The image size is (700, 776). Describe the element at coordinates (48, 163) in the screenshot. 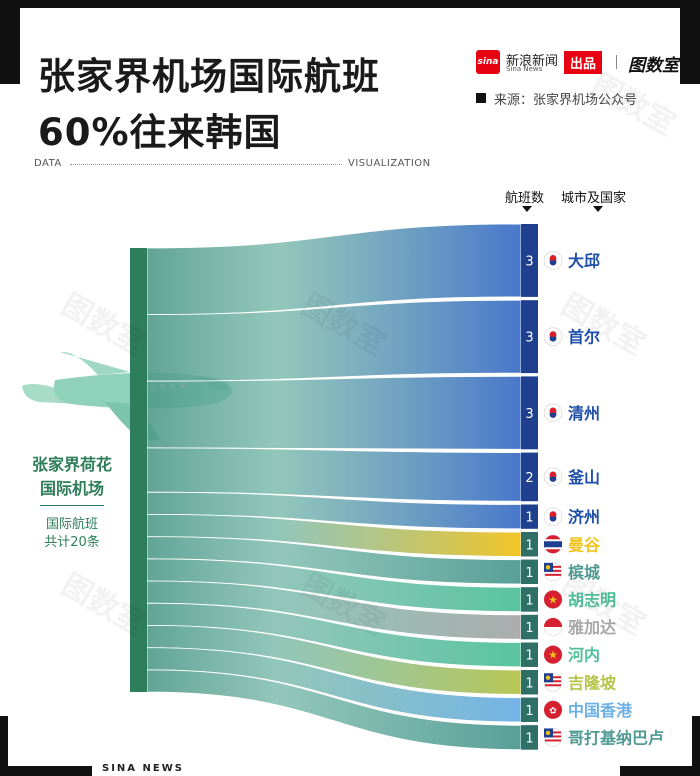

I see `data-label: DATA` at that location.